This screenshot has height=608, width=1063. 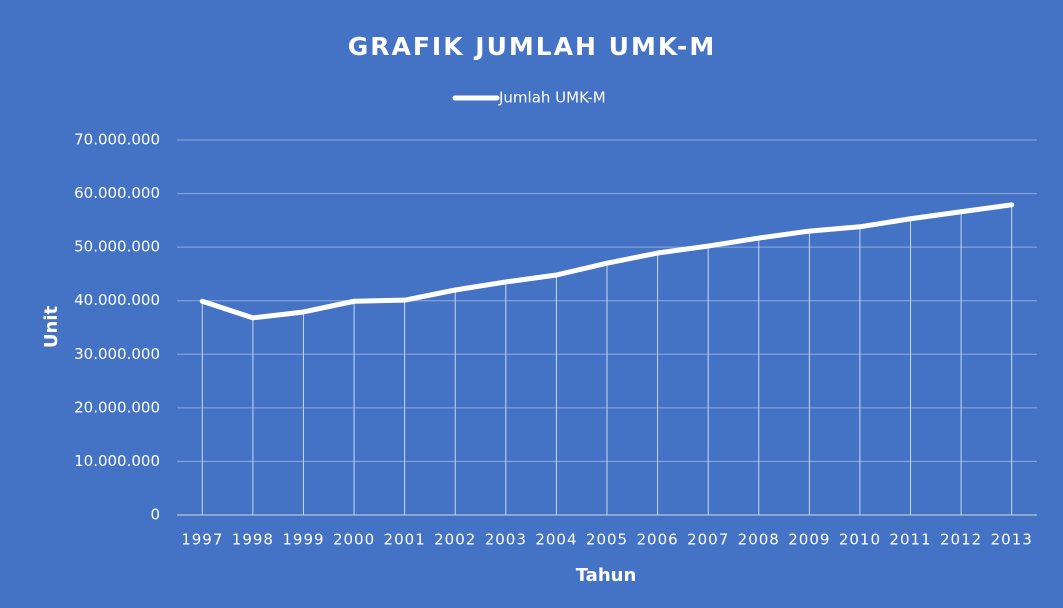 What do you see at coordinates (1012, 540) in the screenshot?
I see `x-tick-label: 2013` at bounding box center [1012, 540].